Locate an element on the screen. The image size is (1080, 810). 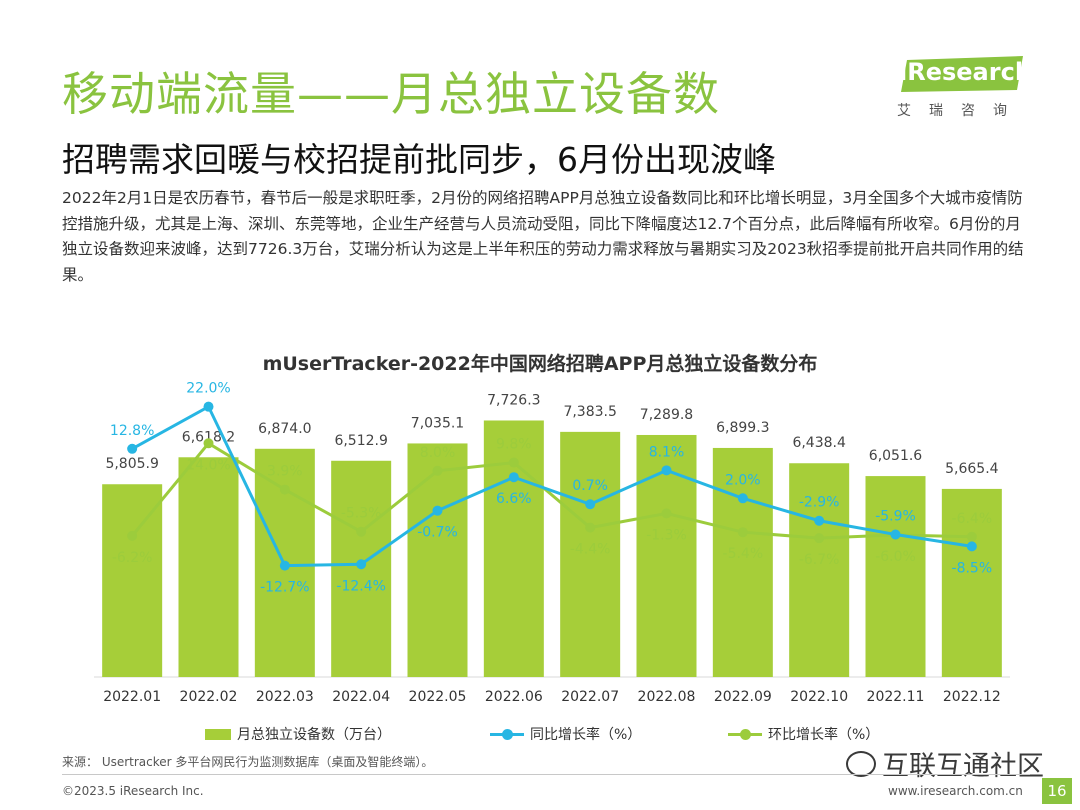
yoy-label: 8.1% is located at coordinates (667, 452).